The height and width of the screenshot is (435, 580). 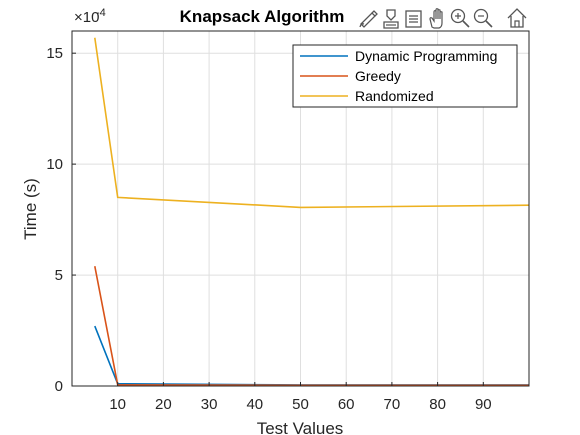 I want to click on pan-icon, so click(x=436, y=18).